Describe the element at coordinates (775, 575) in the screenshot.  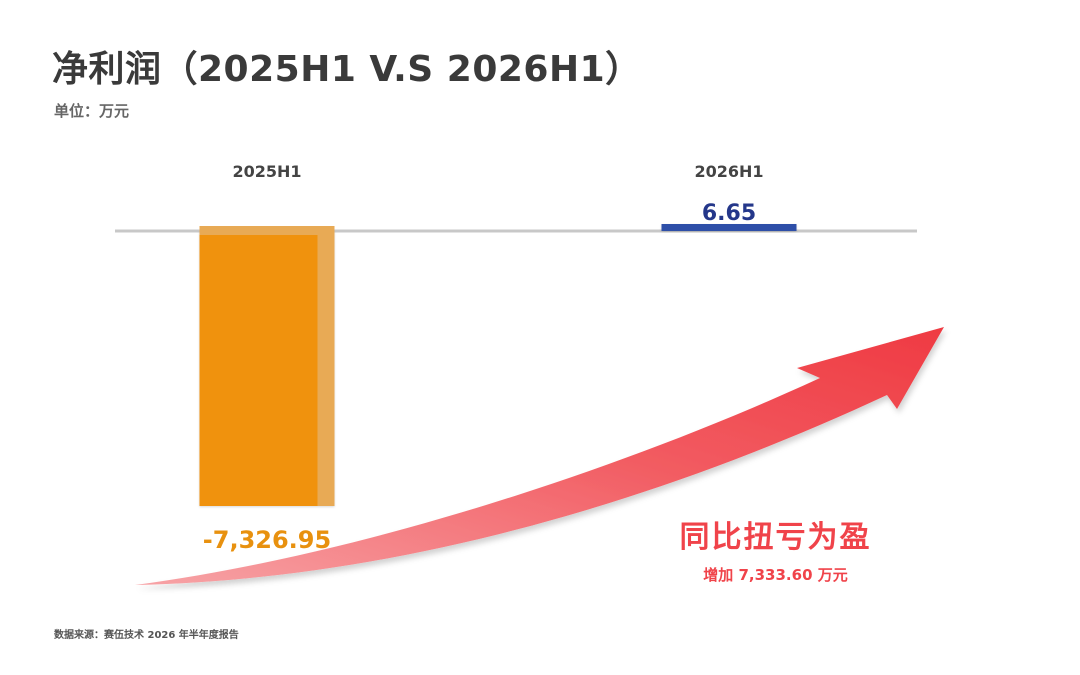
I see `callout-subtitle: 增加 7,333.60 万元` at that location.